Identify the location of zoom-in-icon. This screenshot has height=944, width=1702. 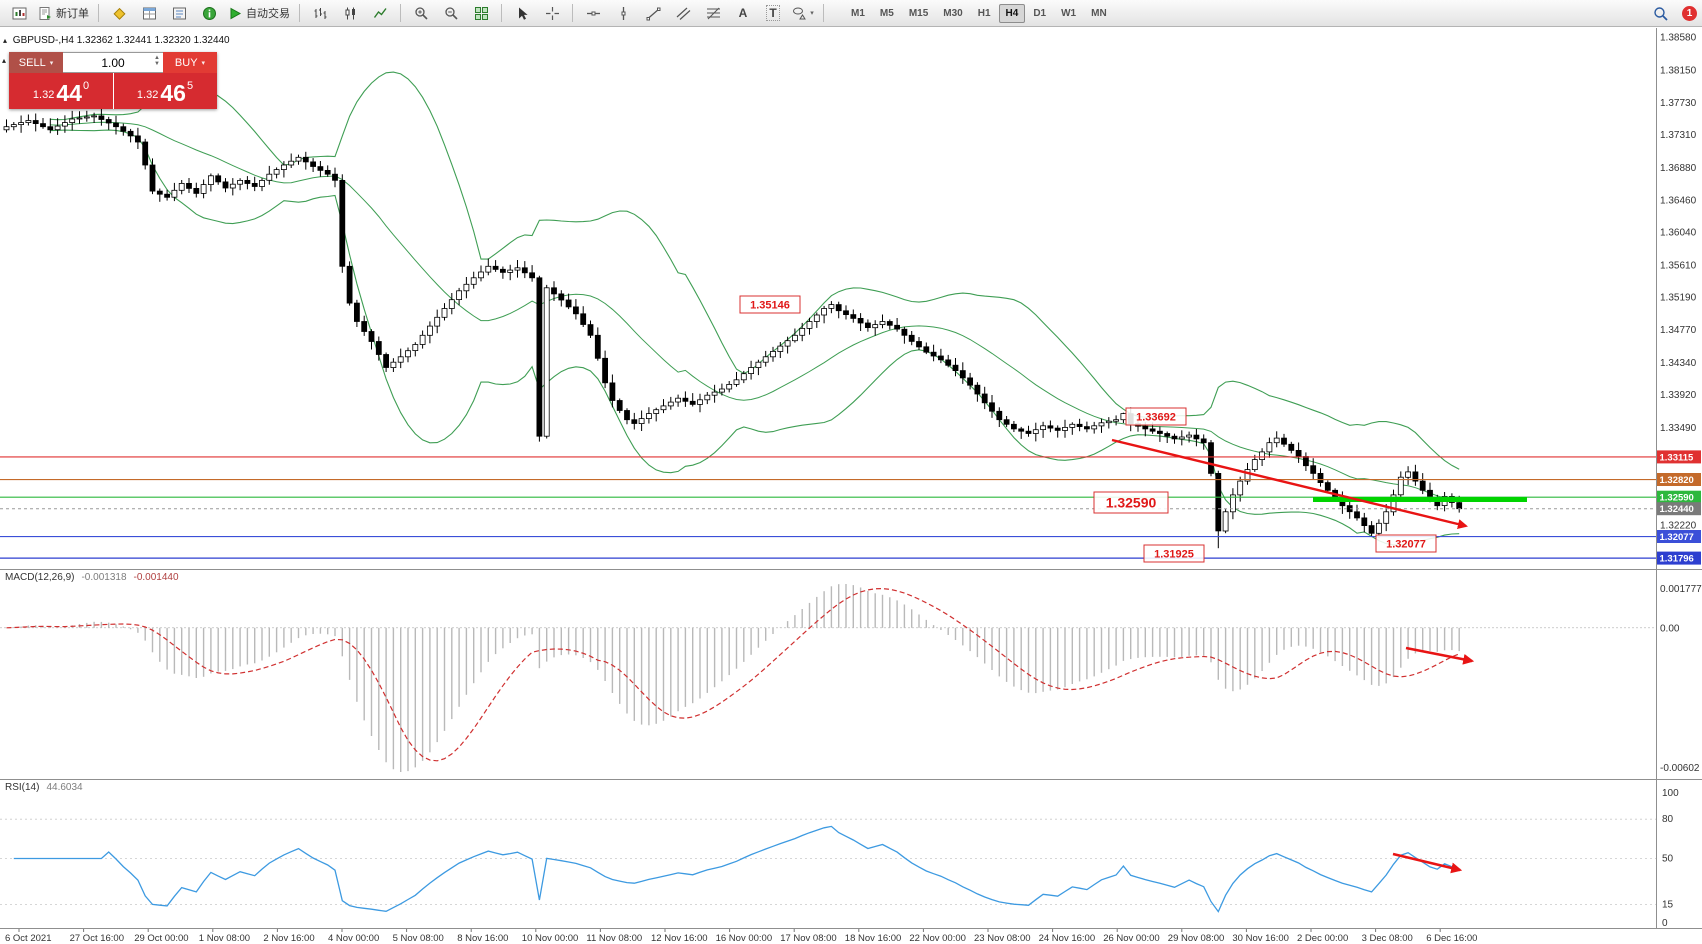
(421, 13).